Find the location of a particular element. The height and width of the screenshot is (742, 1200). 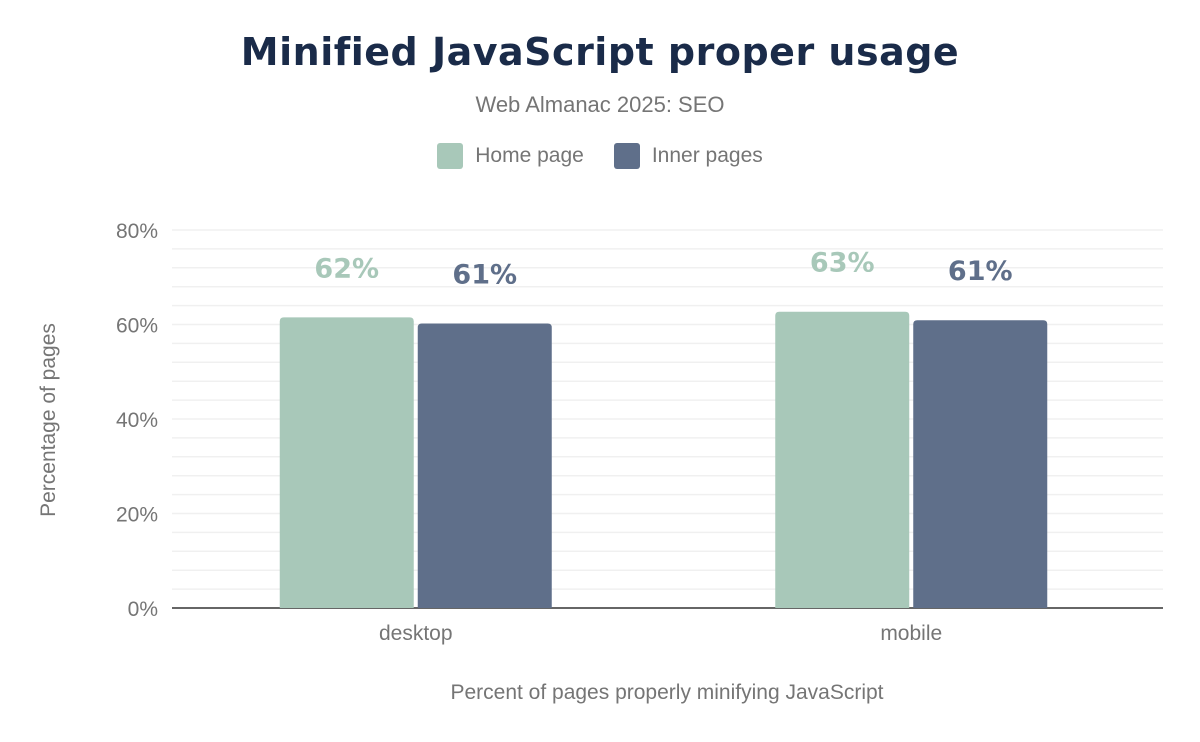

data-label: 62% is located at coordinates (346, 268).